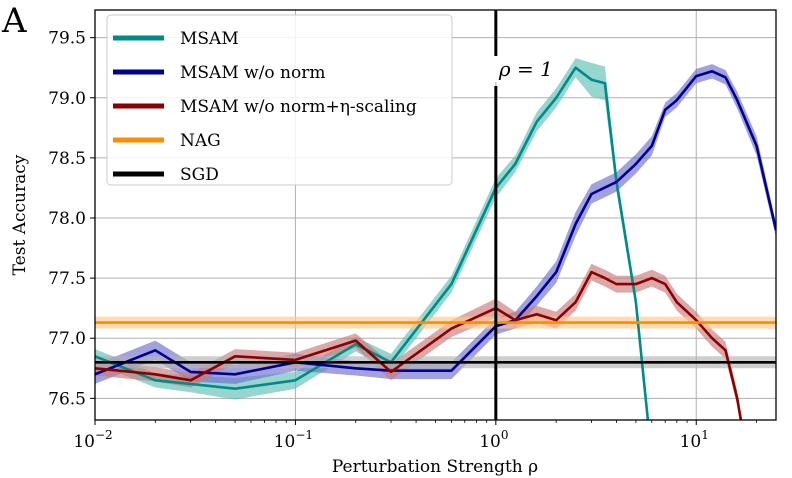 This screenshot has height=478, width=792. Describe the element at coordinates (14, 21) in the screenshot. I see `panel-label: A` at that location.